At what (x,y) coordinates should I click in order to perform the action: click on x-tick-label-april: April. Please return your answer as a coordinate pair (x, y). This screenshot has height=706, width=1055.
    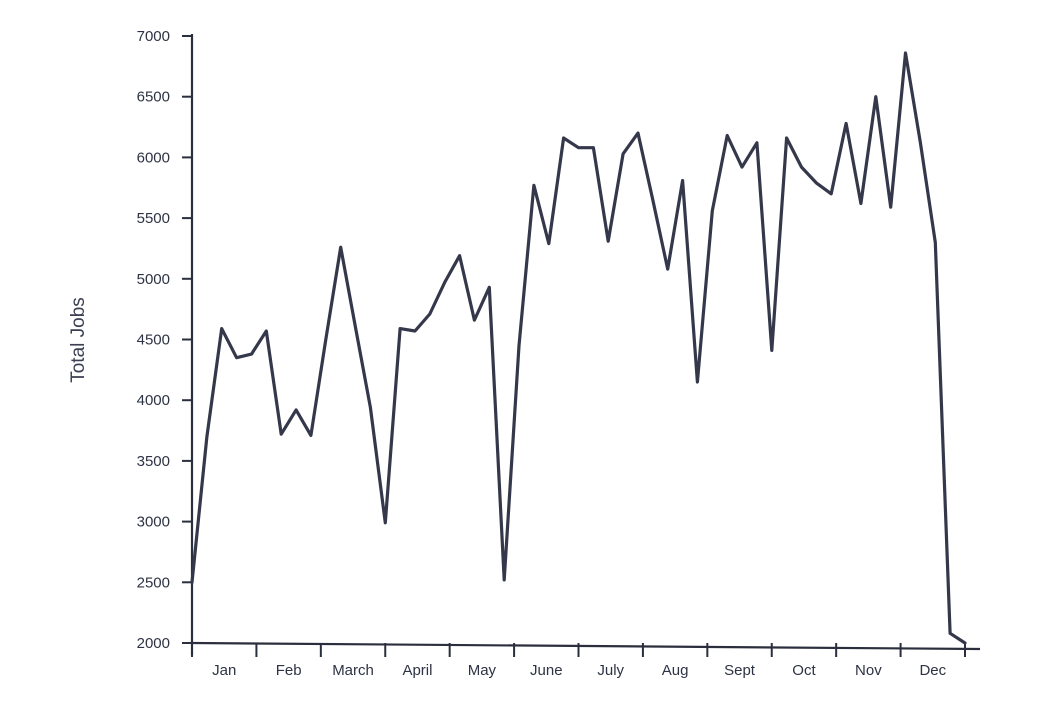
    Looking at the image, I should click on (417, 670).